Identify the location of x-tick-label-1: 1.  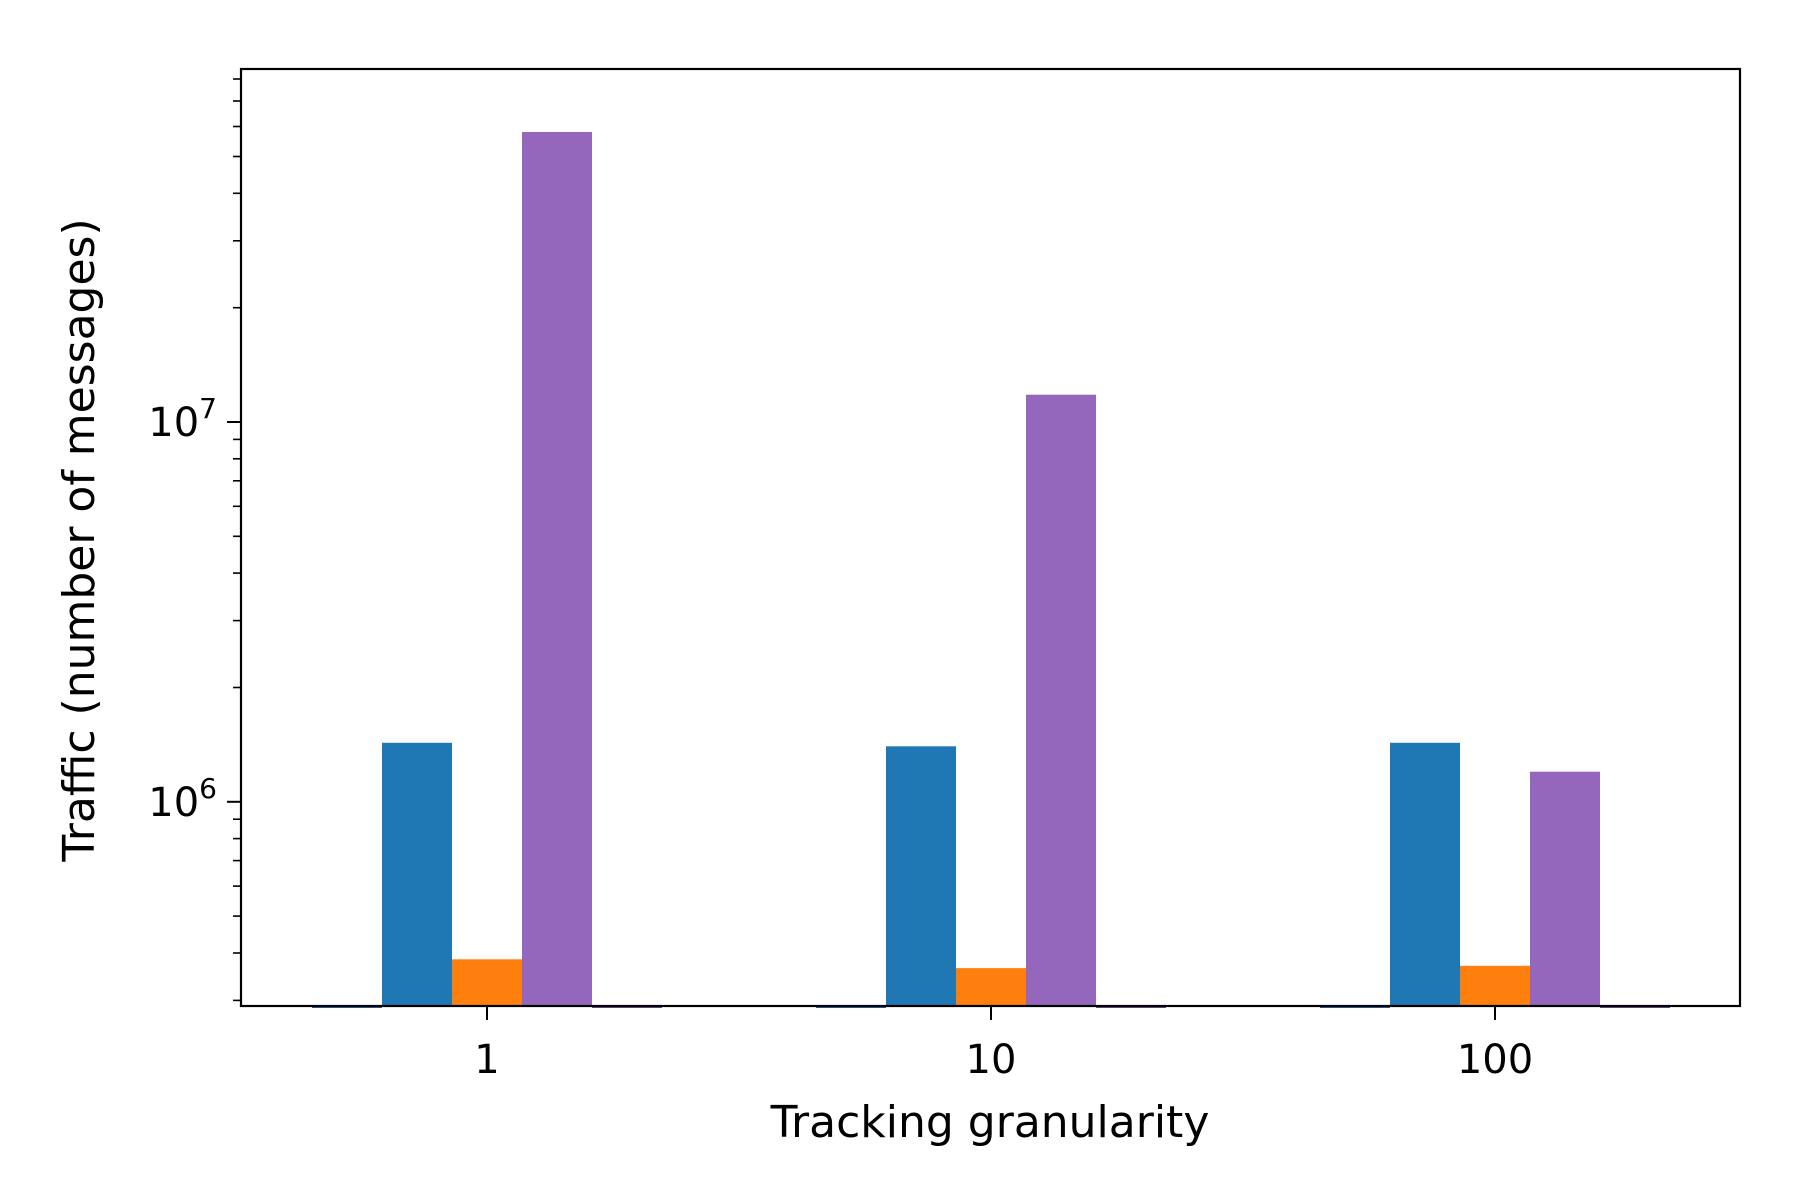
(486, 1060).